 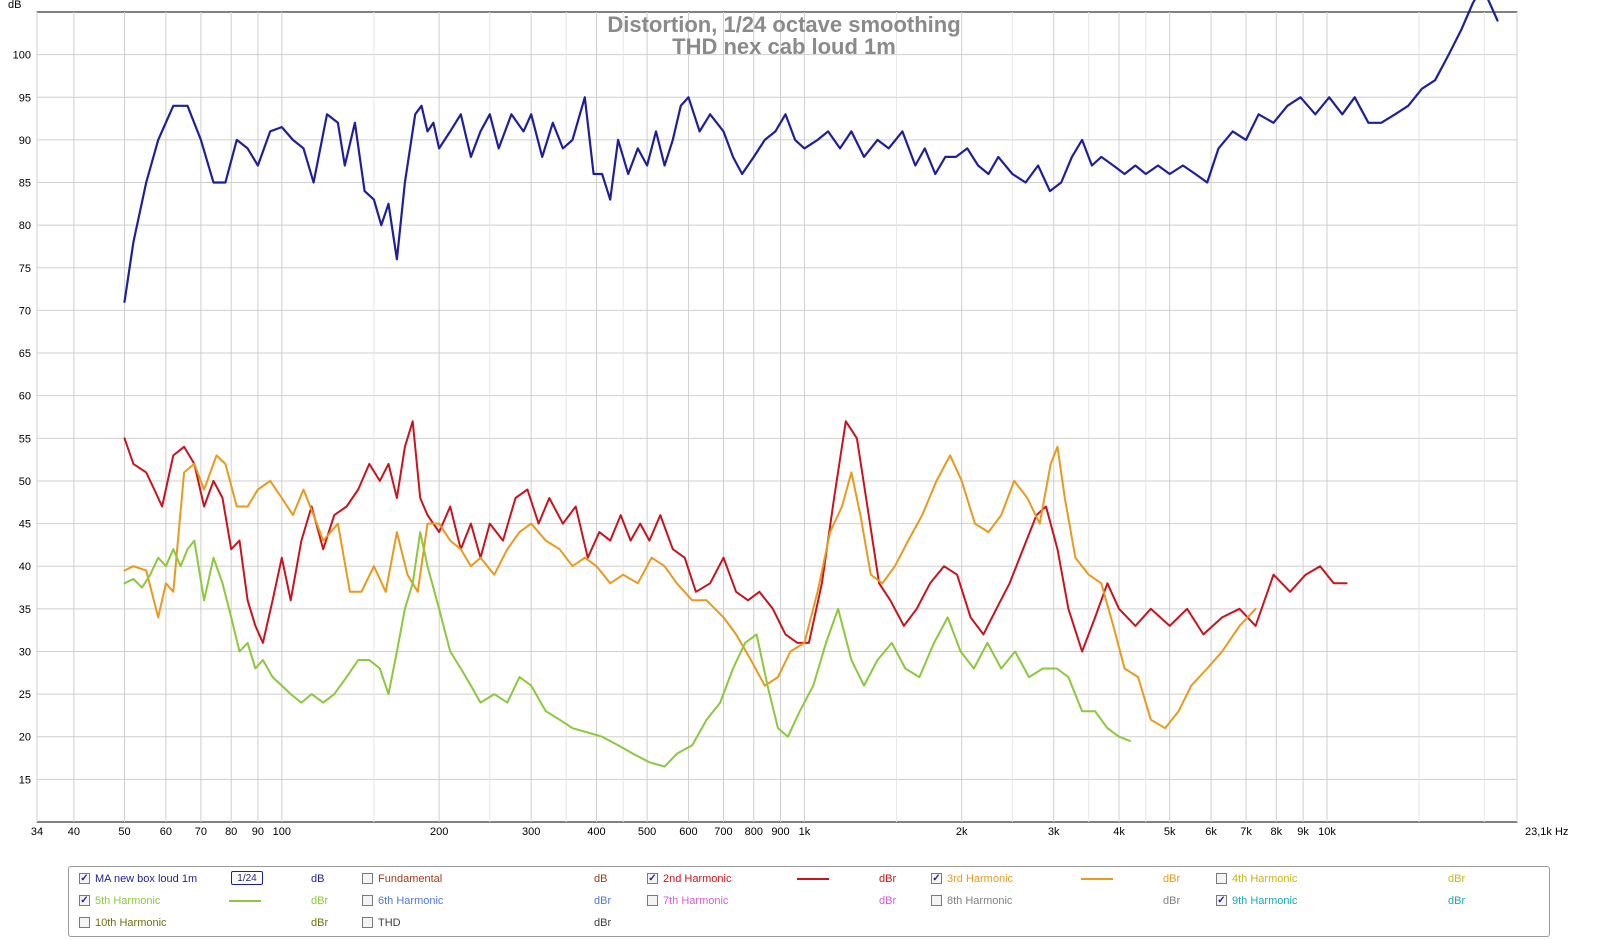 I want to click on x-tick-label: 7k, so click(x=1246, y=832).